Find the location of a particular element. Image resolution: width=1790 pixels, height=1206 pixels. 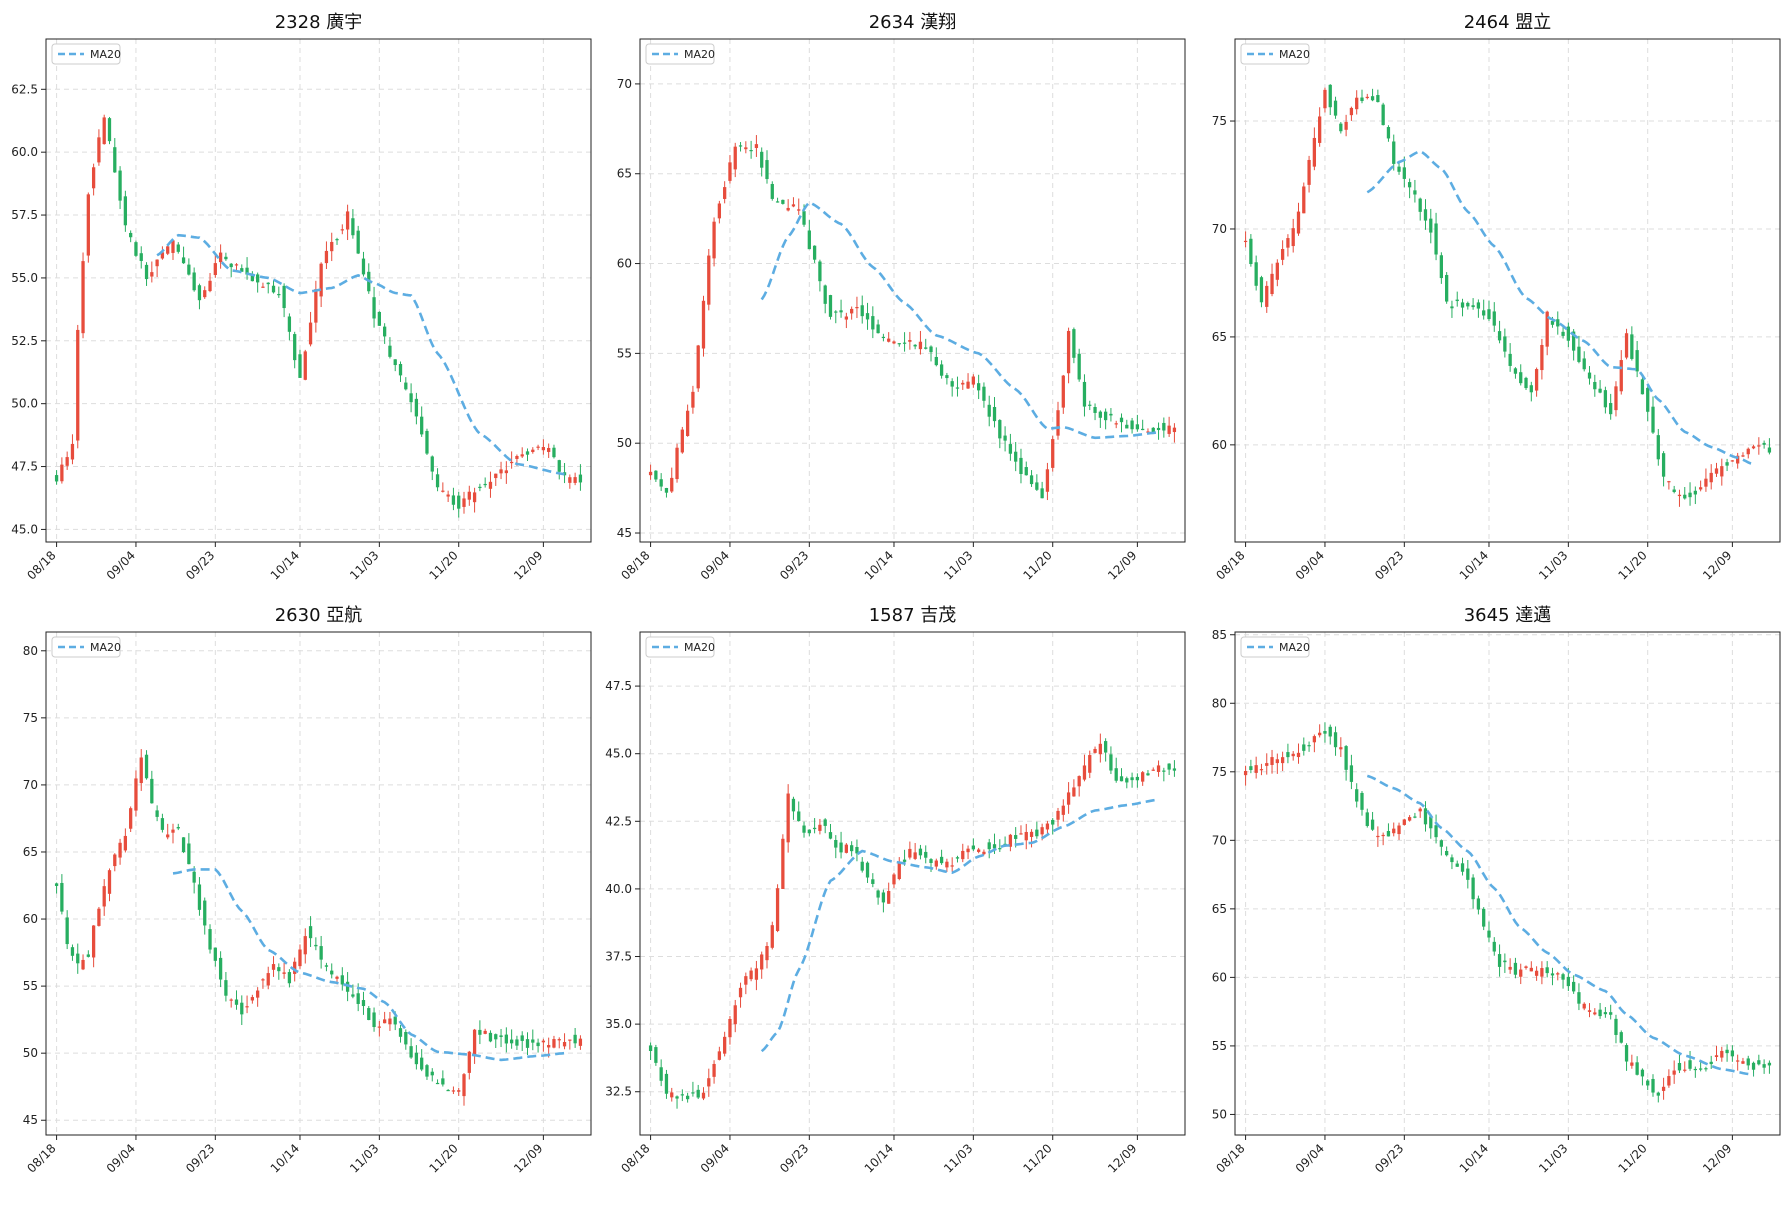

x-tick-label: 09/23 is located at coordinates (1389, 565).